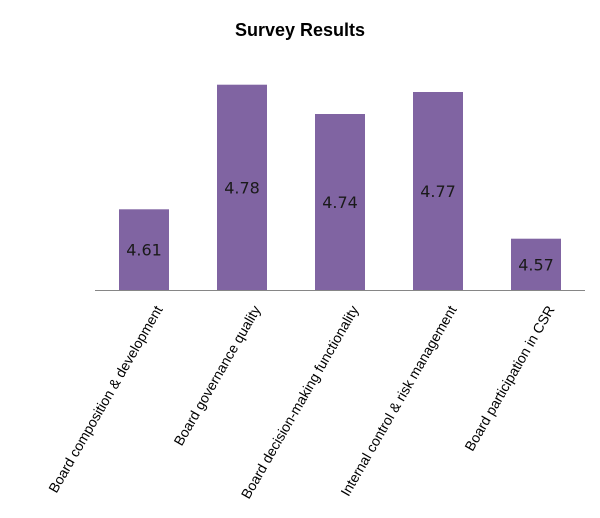 The image size is (600, 518). I want to click on x-tick-label: Board participation in CSR, so click(509, 378).